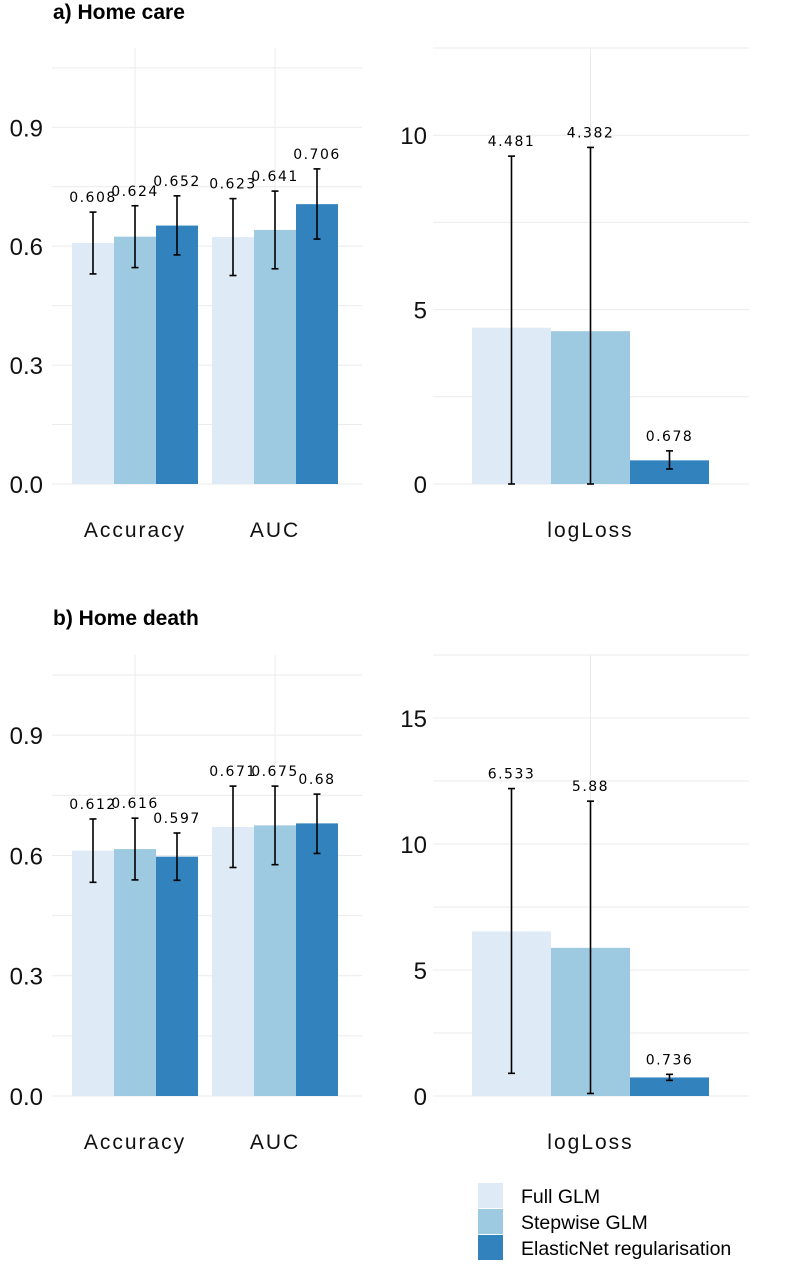  I want to click on data-label: 0.678, so click(670, 437).